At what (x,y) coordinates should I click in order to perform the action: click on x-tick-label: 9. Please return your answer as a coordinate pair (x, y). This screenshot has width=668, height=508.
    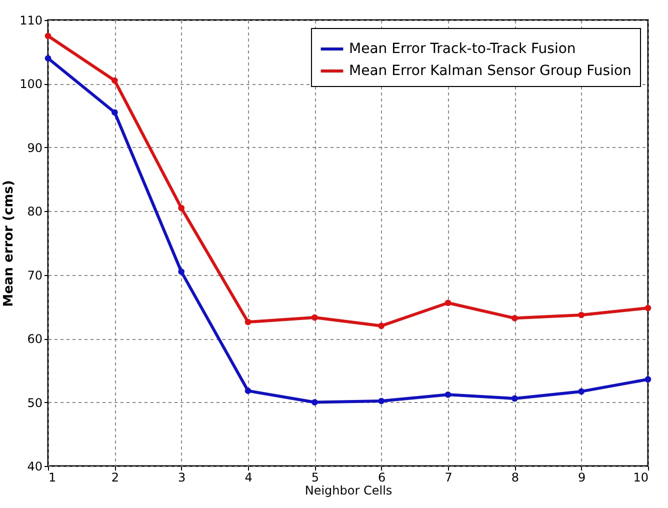
    Looking at the image, I should click on (582, 477).